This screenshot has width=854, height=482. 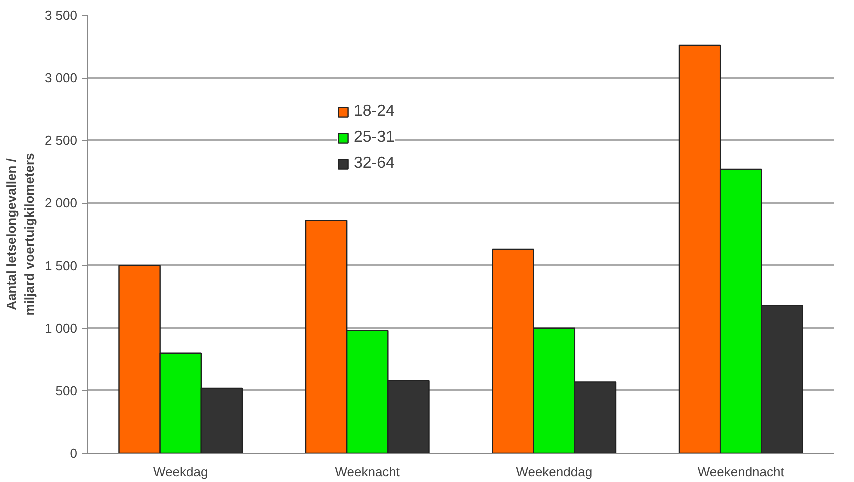 What do you see at coordinates (61, 140) in the screenshot?
I see `y-tick-label: 2 500` at bounding box center [61, 140].